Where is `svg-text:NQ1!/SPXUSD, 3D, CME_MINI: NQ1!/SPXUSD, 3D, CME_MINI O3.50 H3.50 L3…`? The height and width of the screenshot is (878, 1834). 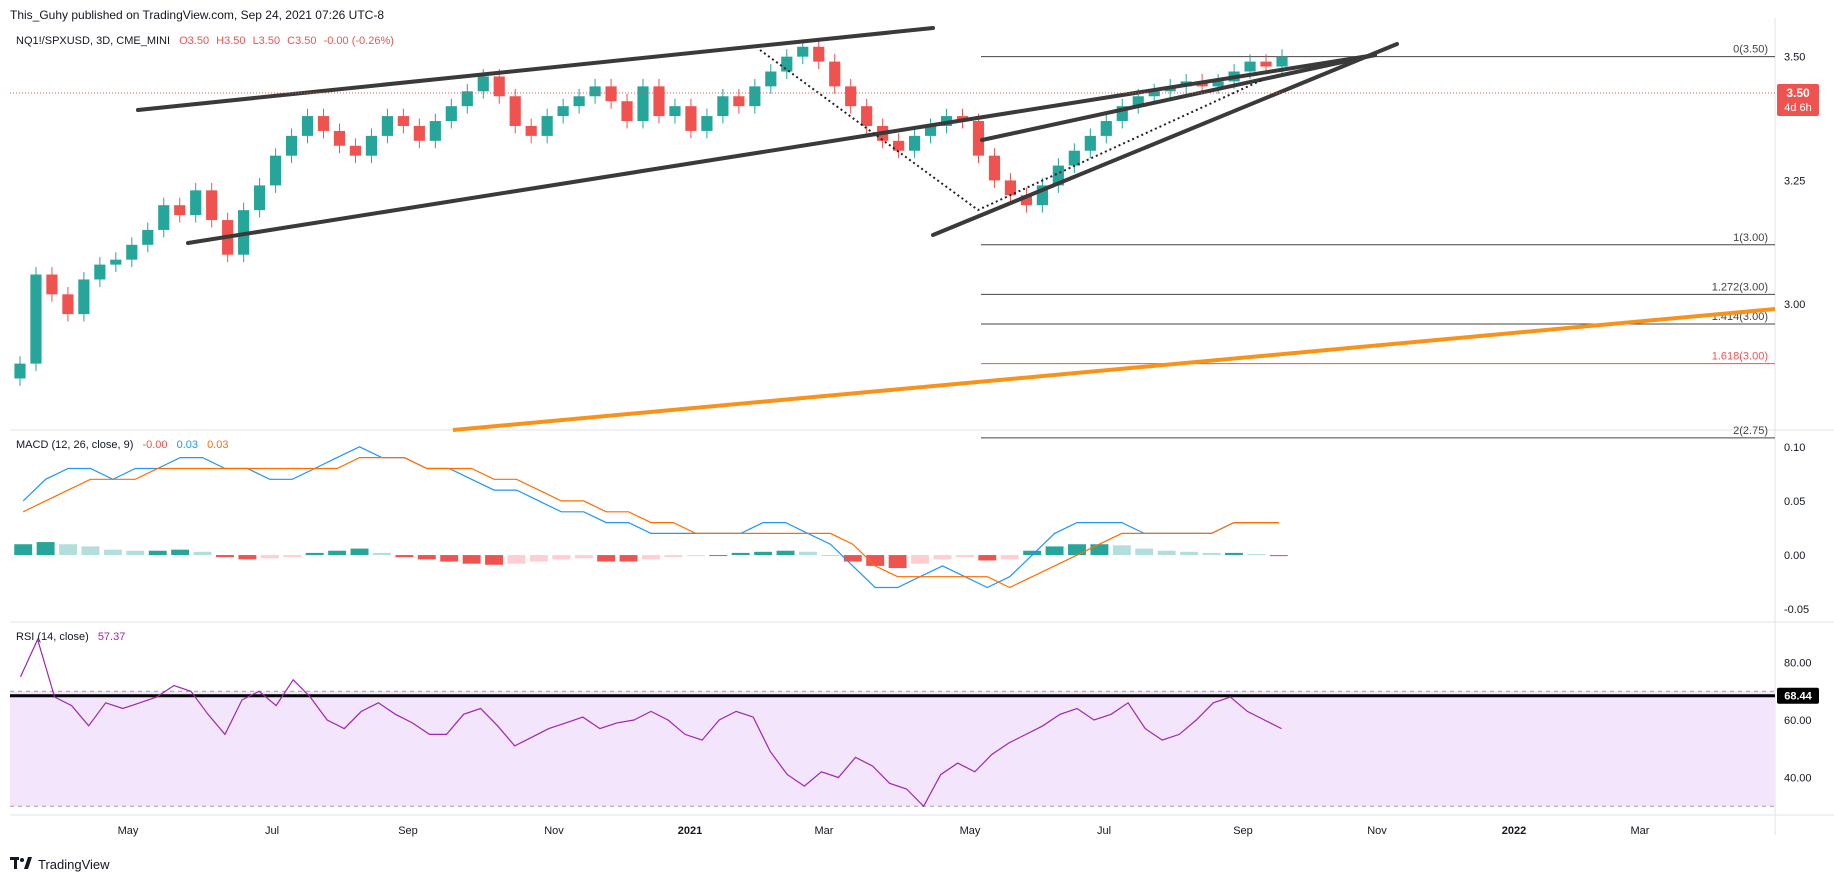 svg-text:NQ1!/SPXUSD, 3D, CME_MINI: NQ1!/SPXUSD, 3D, CME_MINI O3.50 H3.50 L3… is located at coordinates (205, 41).